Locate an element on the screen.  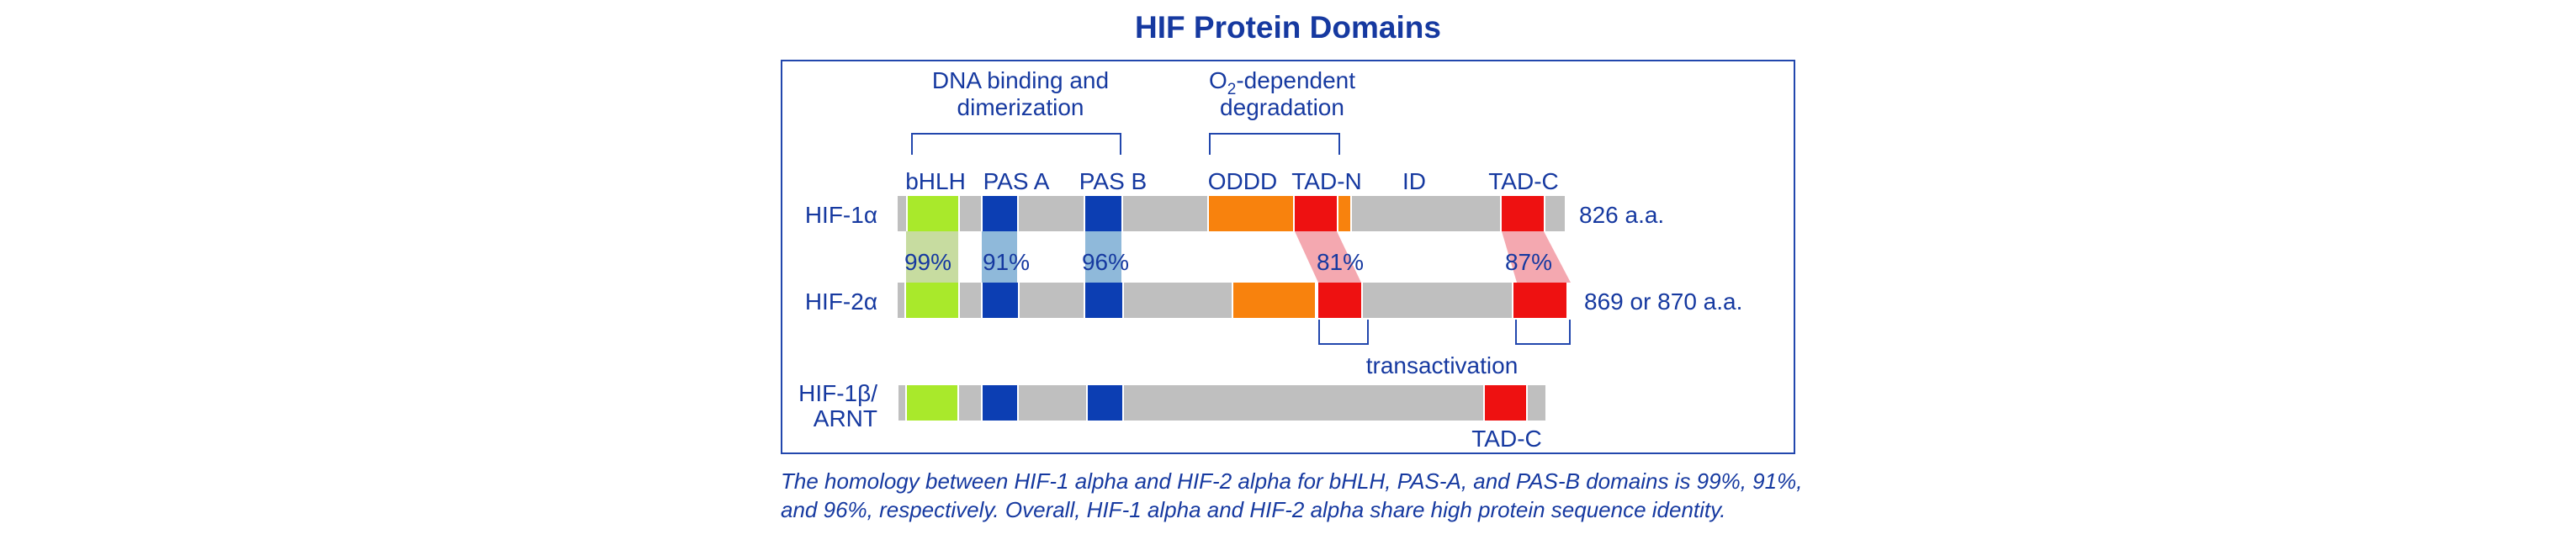
dna-binding-bracket is located at coordinates (1016, 144).